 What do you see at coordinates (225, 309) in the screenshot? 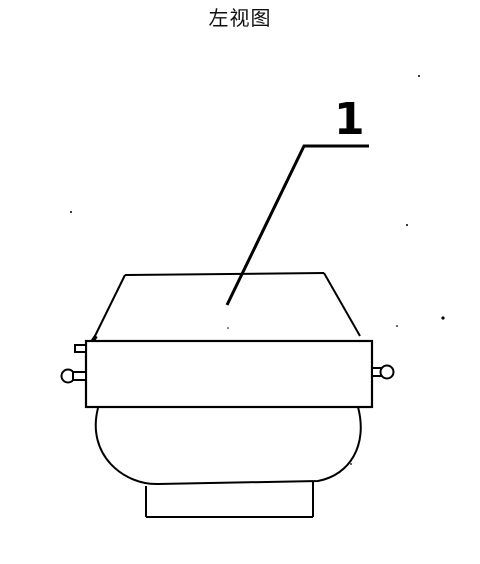
I see `upper-frustum` at bounding box center [225, 309].